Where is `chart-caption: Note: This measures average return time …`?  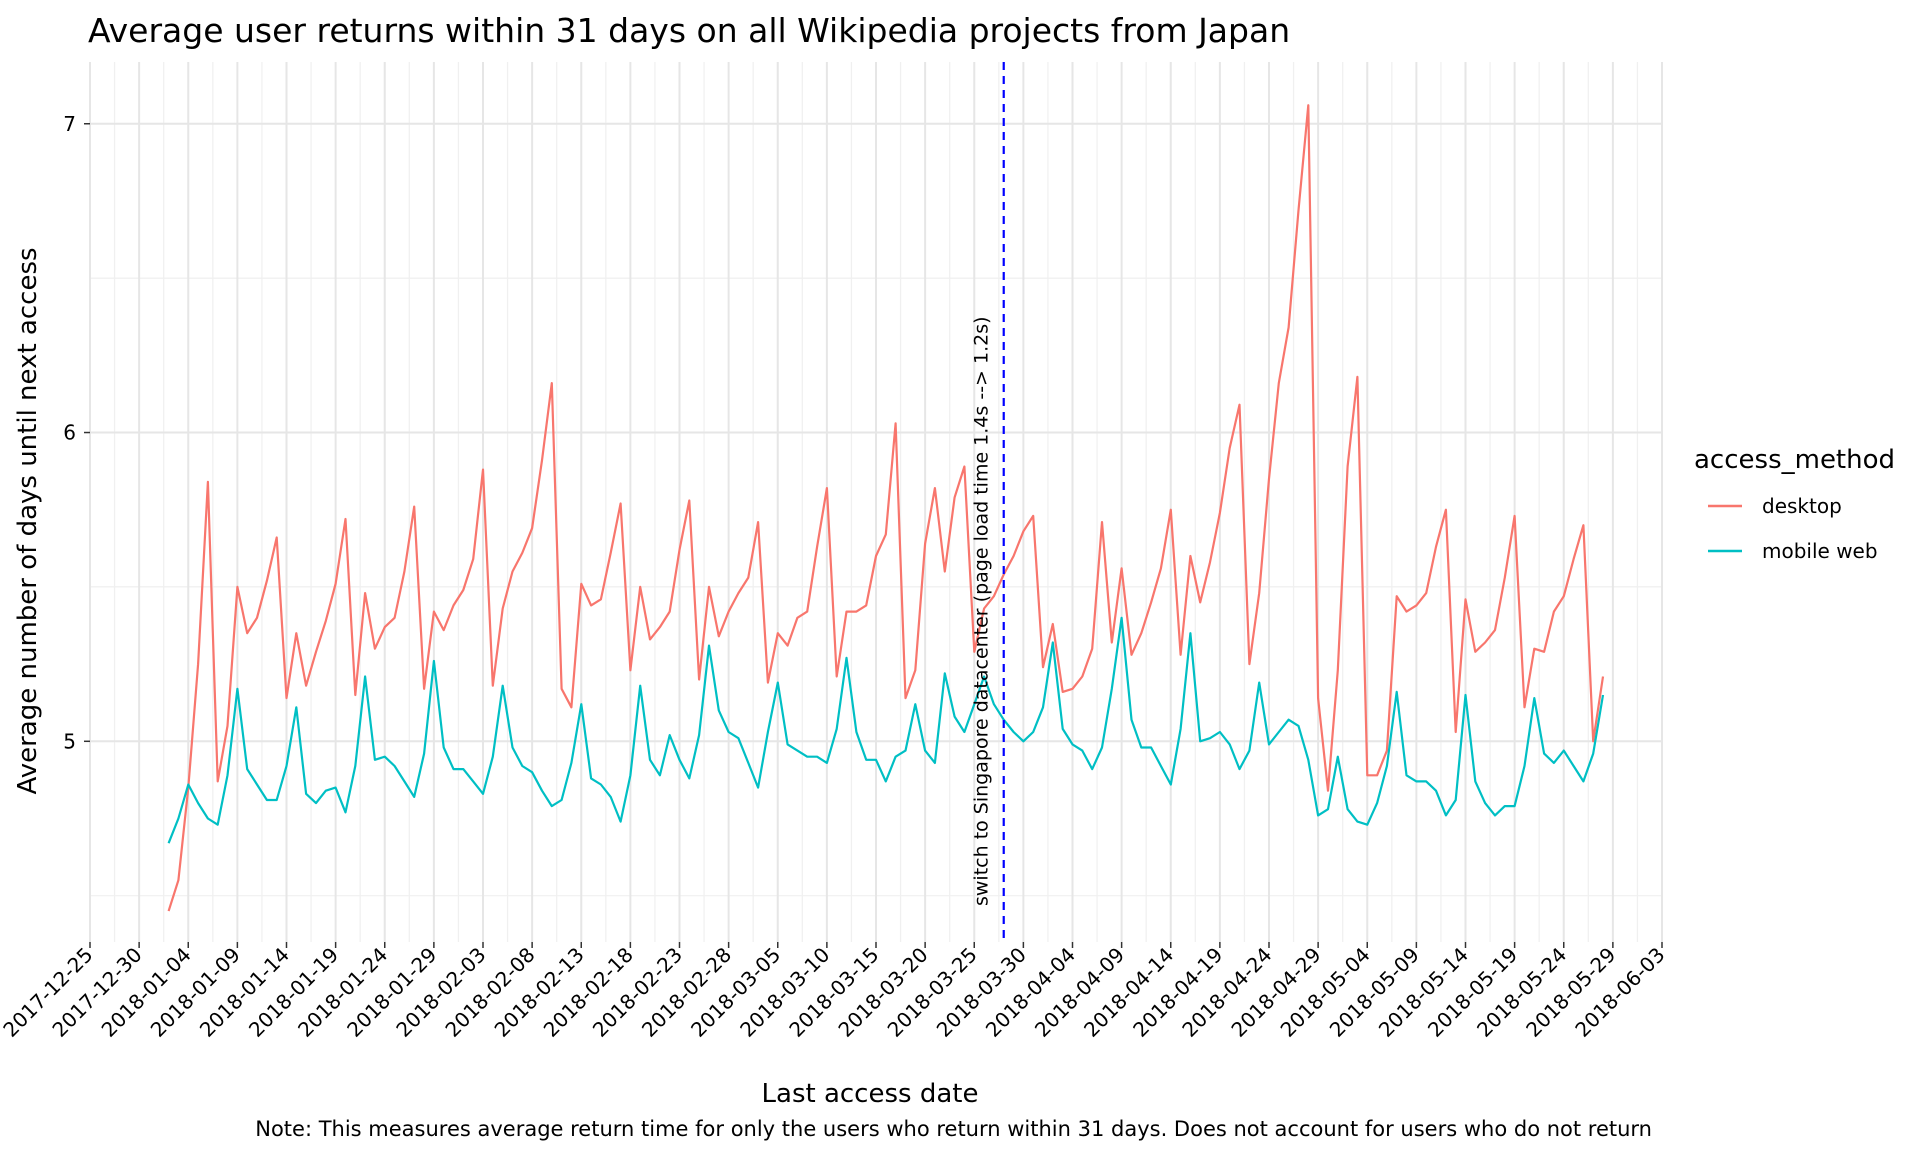 chart-caption: Note: This measures average return time … is located at coordinates (953, 1129).